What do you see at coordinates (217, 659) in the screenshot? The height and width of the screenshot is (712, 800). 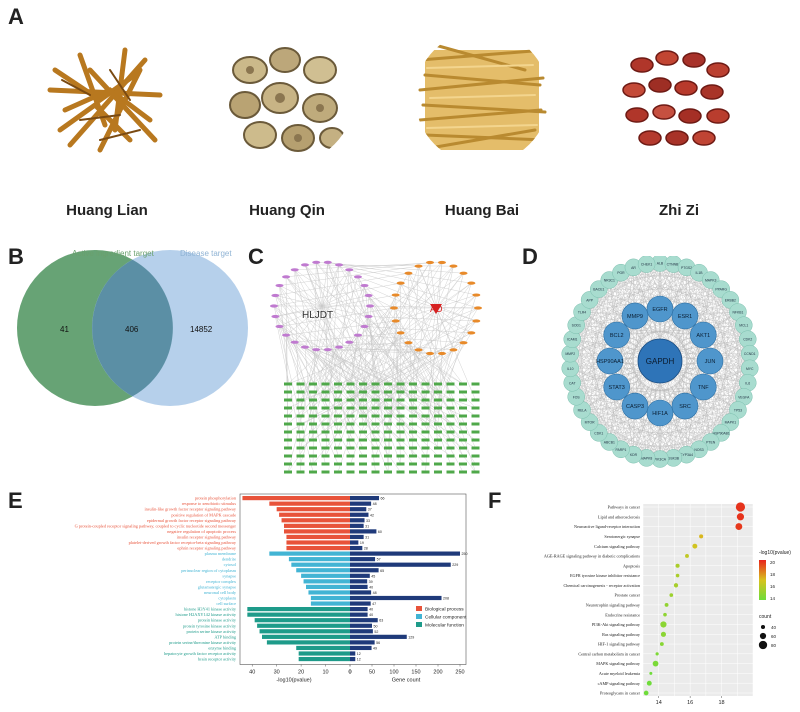 I see `go-term-label: brain receptor activity` at bounding box center [217, 659].